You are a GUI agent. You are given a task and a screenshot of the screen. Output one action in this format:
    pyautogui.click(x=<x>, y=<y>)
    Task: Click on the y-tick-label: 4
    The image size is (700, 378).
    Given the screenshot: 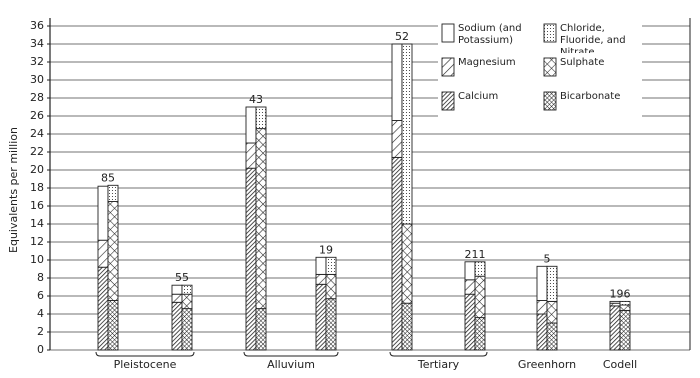 What is the action you would take?
    pyautogui.click(x=40, y=313)
    